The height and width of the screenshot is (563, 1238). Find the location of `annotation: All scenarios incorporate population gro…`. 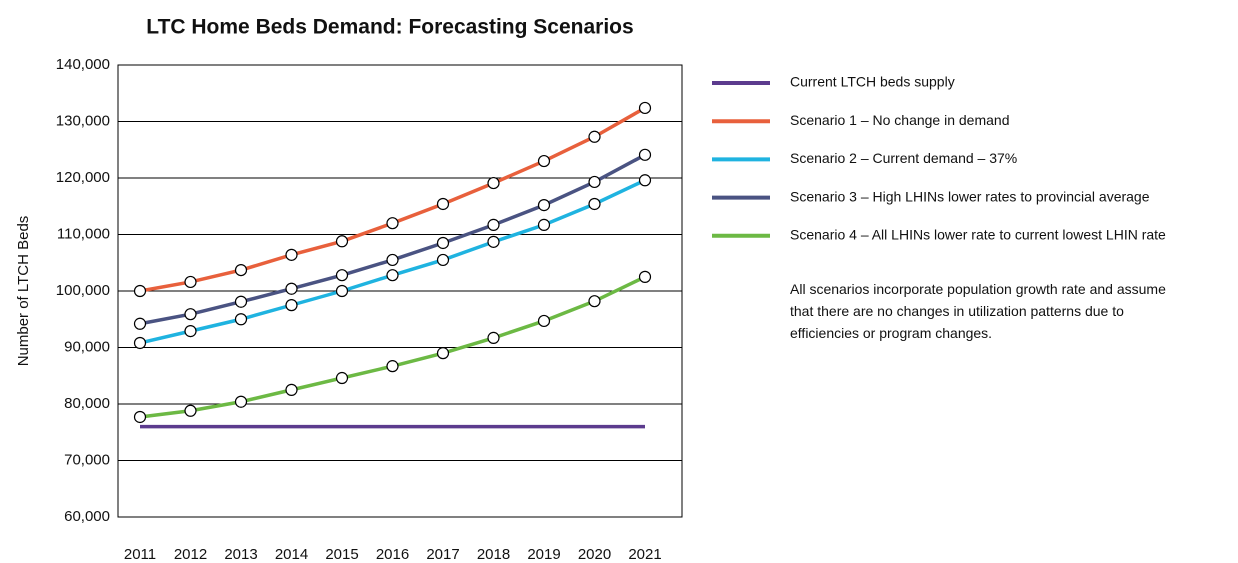

annotation: All scenarios incorporate population gro… is located at coordinates (978, 311).